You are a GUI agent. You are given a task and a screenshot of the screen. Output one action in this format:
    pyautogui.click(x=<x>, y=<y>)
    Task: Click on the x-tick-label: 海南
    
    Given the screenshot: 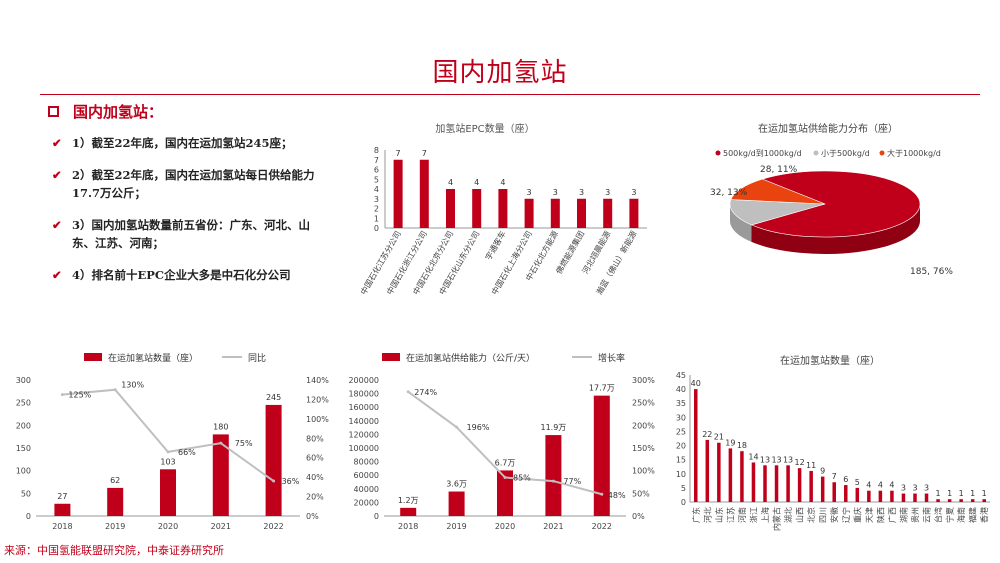 What is the action you would take?
    pyautogui.click(x=961, y=515)
    